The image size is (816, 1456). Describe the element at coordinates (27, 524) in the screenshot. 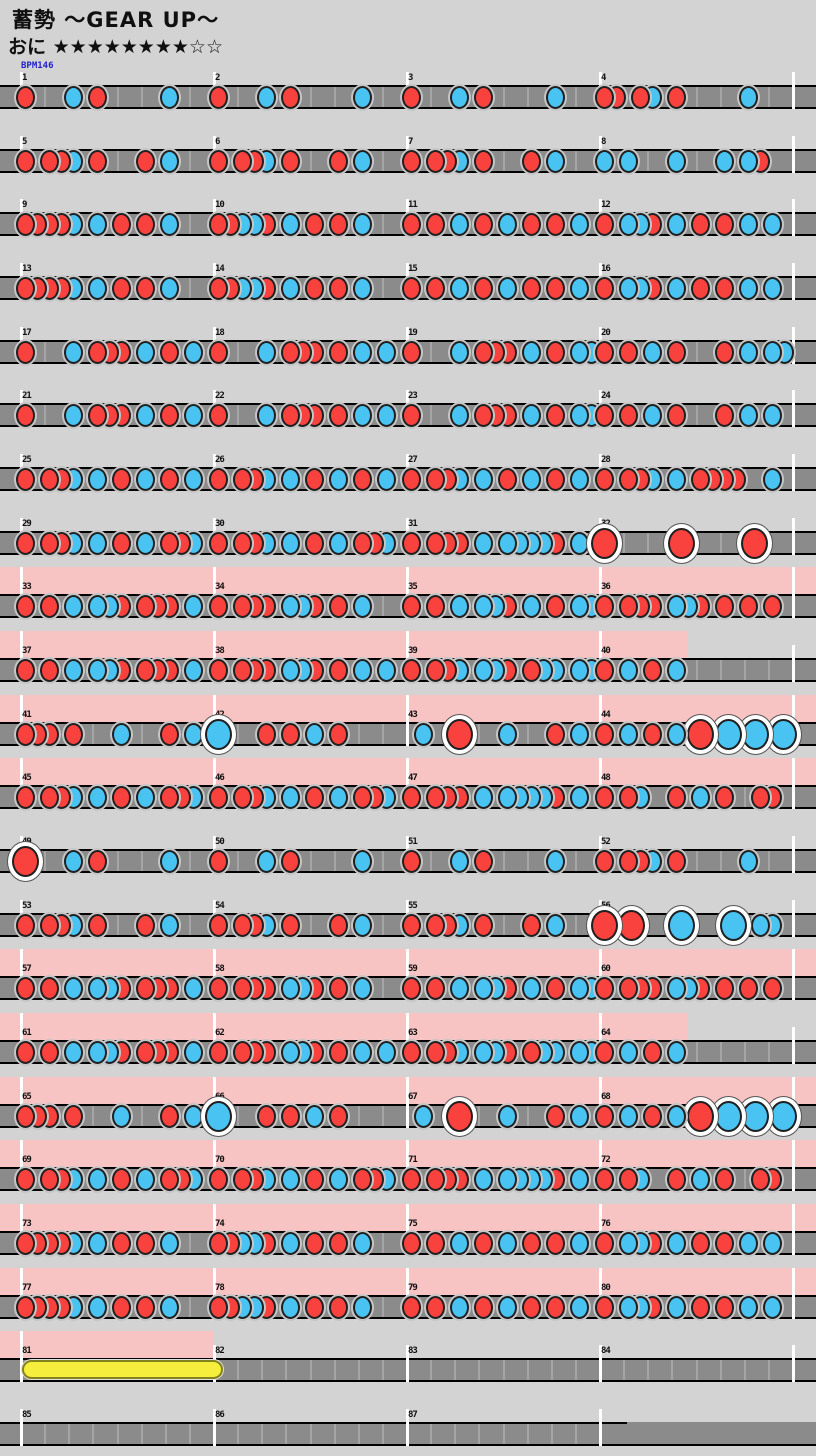

I see `measure-number: 29` at that location.